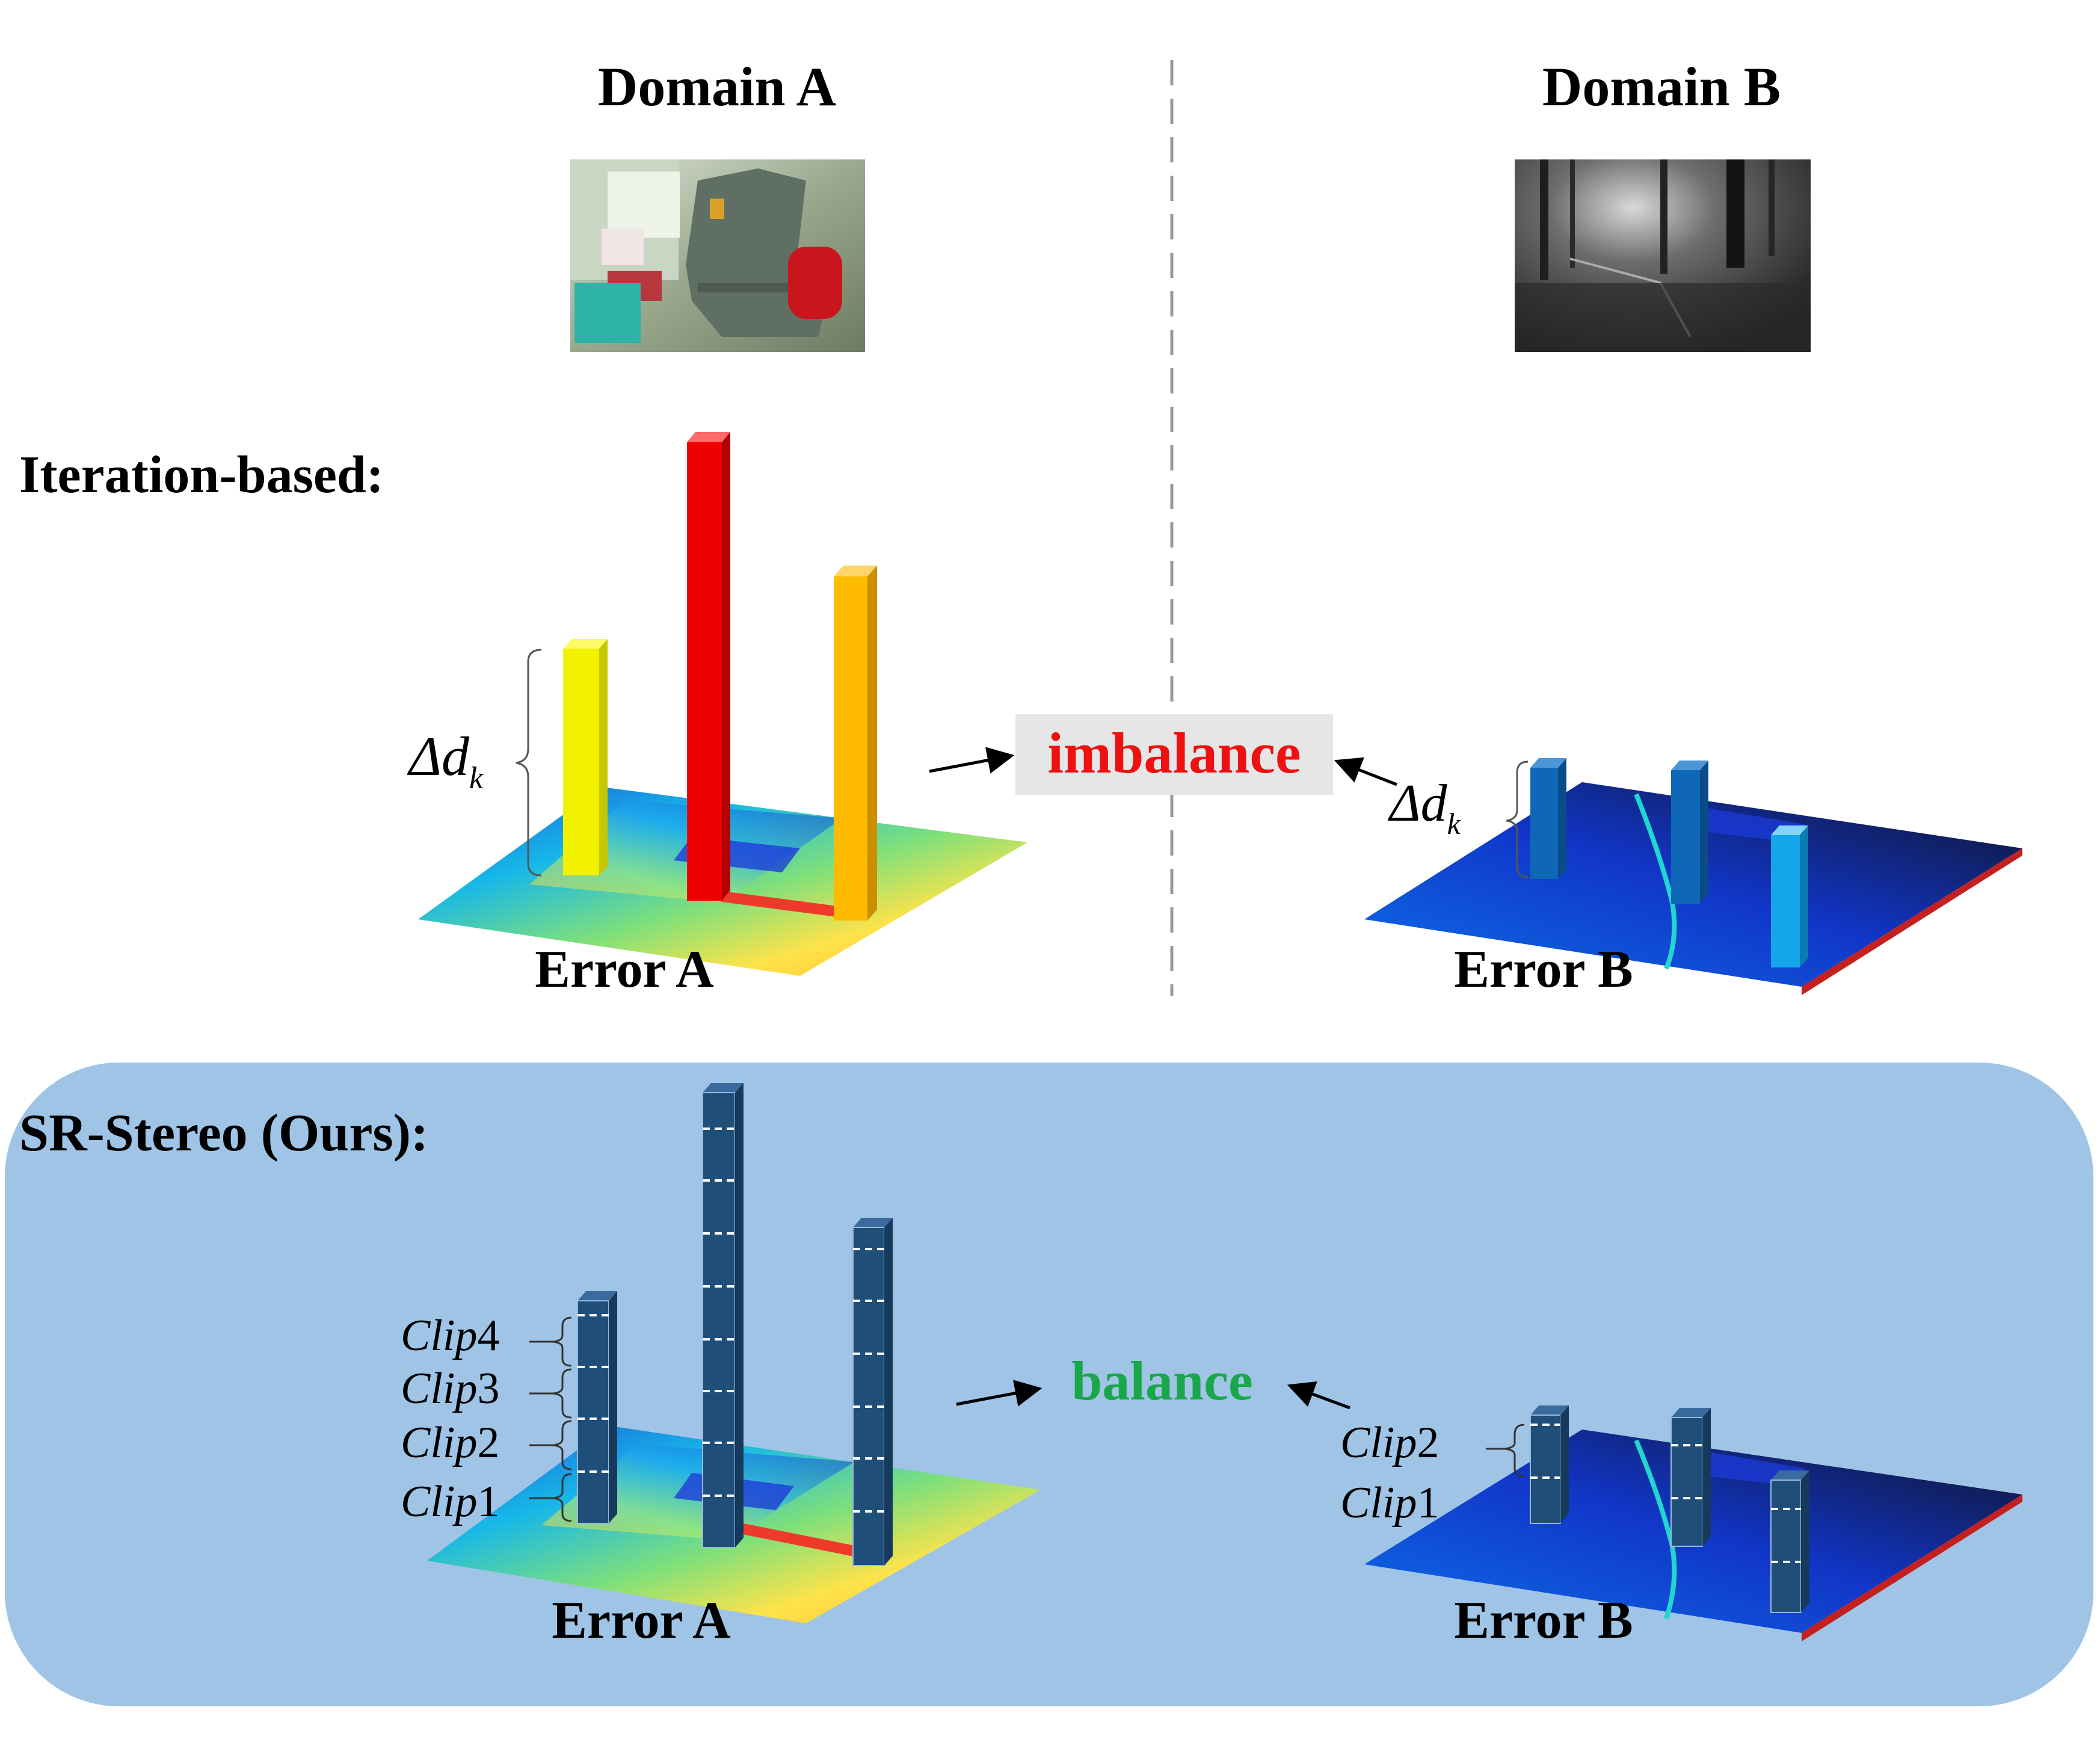  I want to click on photo-b, so click(1663, 255).